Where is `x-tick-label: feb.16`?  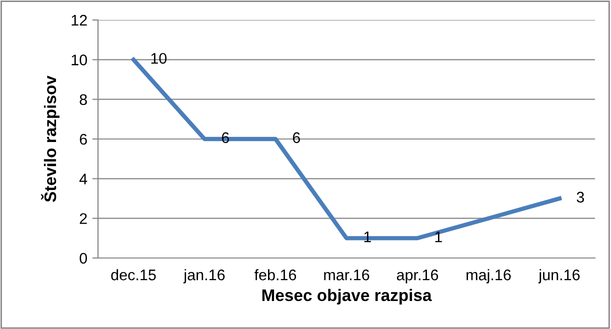 x-tick-label: feb.16 is located at coordinates (275, 274).